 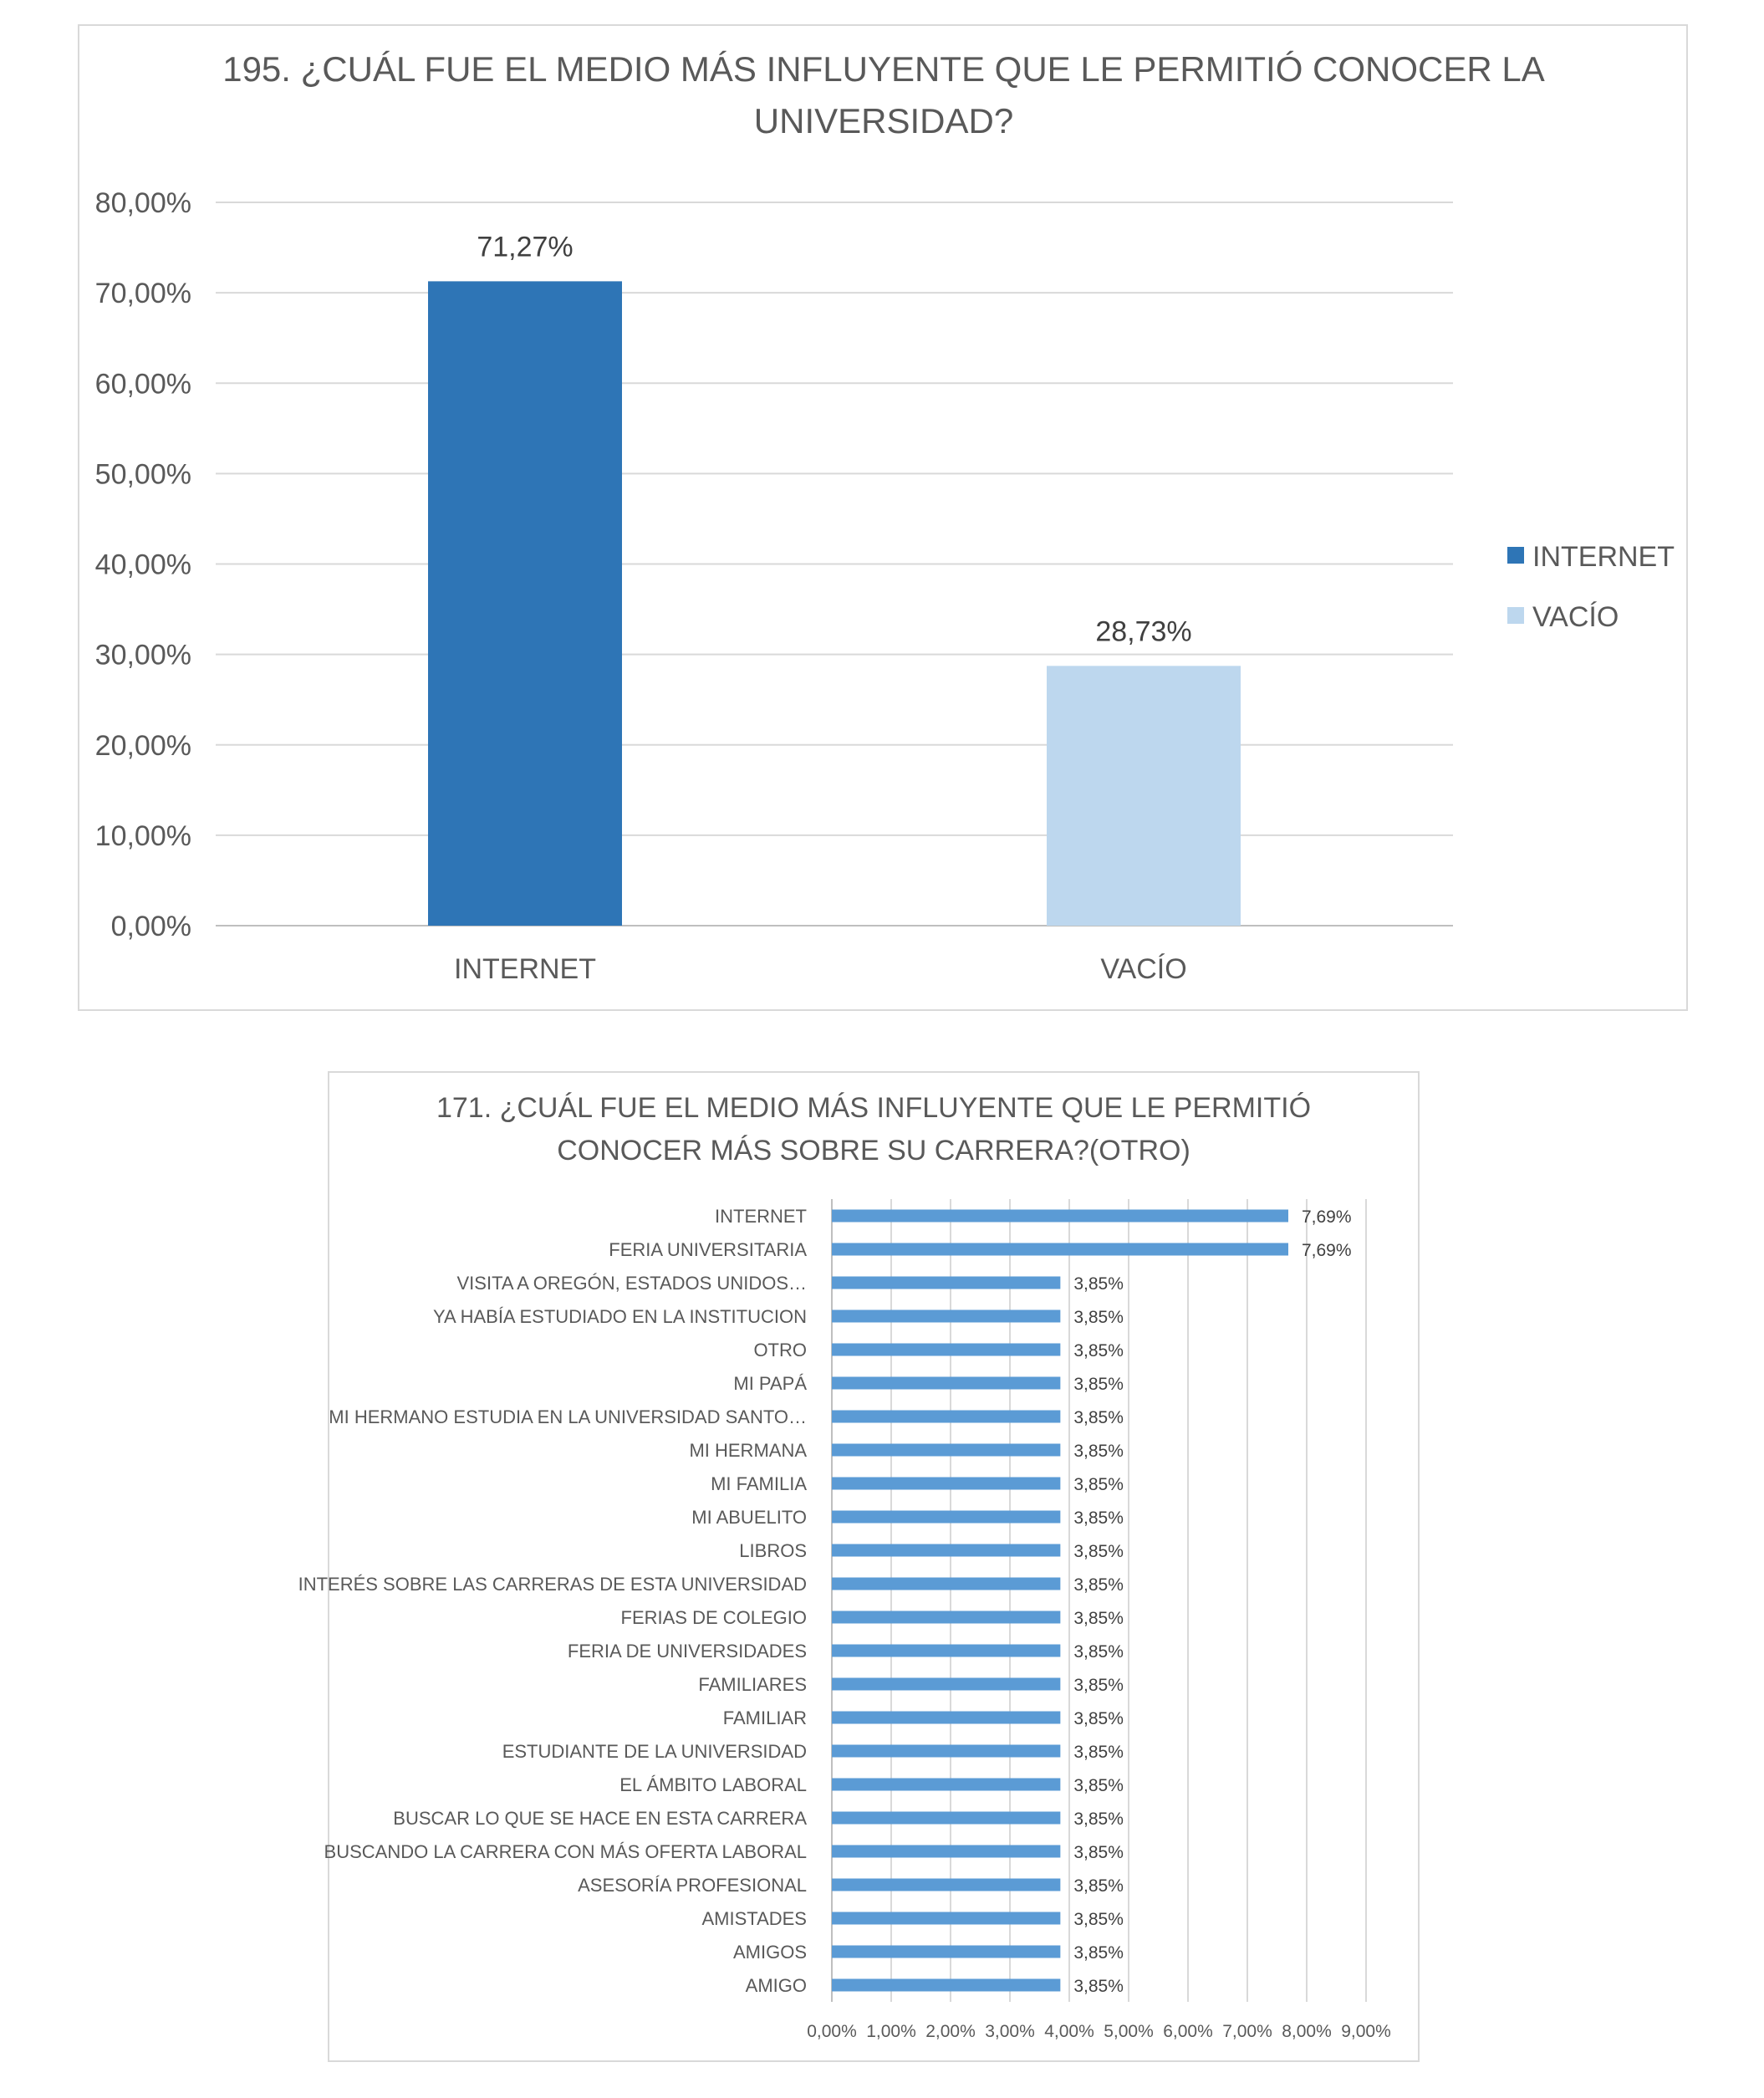 What do you see at coordinates (600, 1819) in the screenshot?
I see `chart-2-y-tick-label: BUSCAR LO QUE SE HACE EN ESTA CARRERA` at bounding box center [600, 1819].